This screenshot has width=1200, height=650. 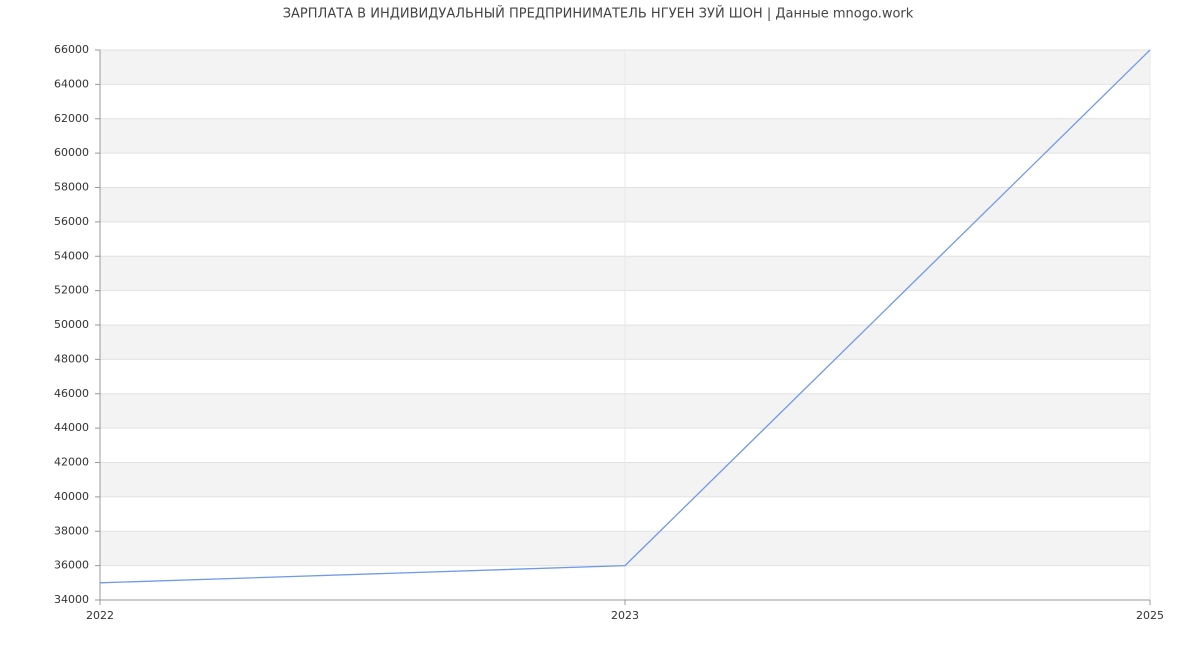 I want to click on y-tick-label: 34000, so click(x=71, y=599).